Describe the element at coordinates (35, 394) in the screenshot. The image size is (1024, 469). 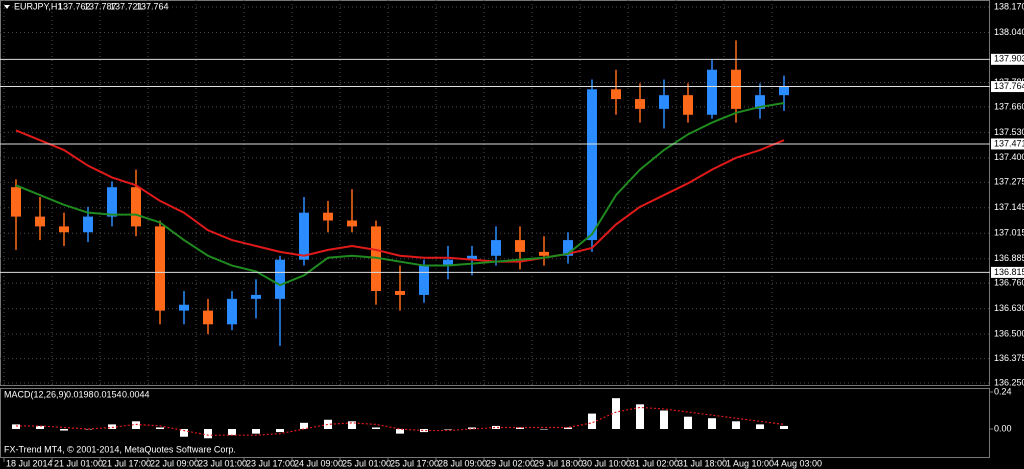
I see `macd-name: MACD(12,26,9)` at that location.